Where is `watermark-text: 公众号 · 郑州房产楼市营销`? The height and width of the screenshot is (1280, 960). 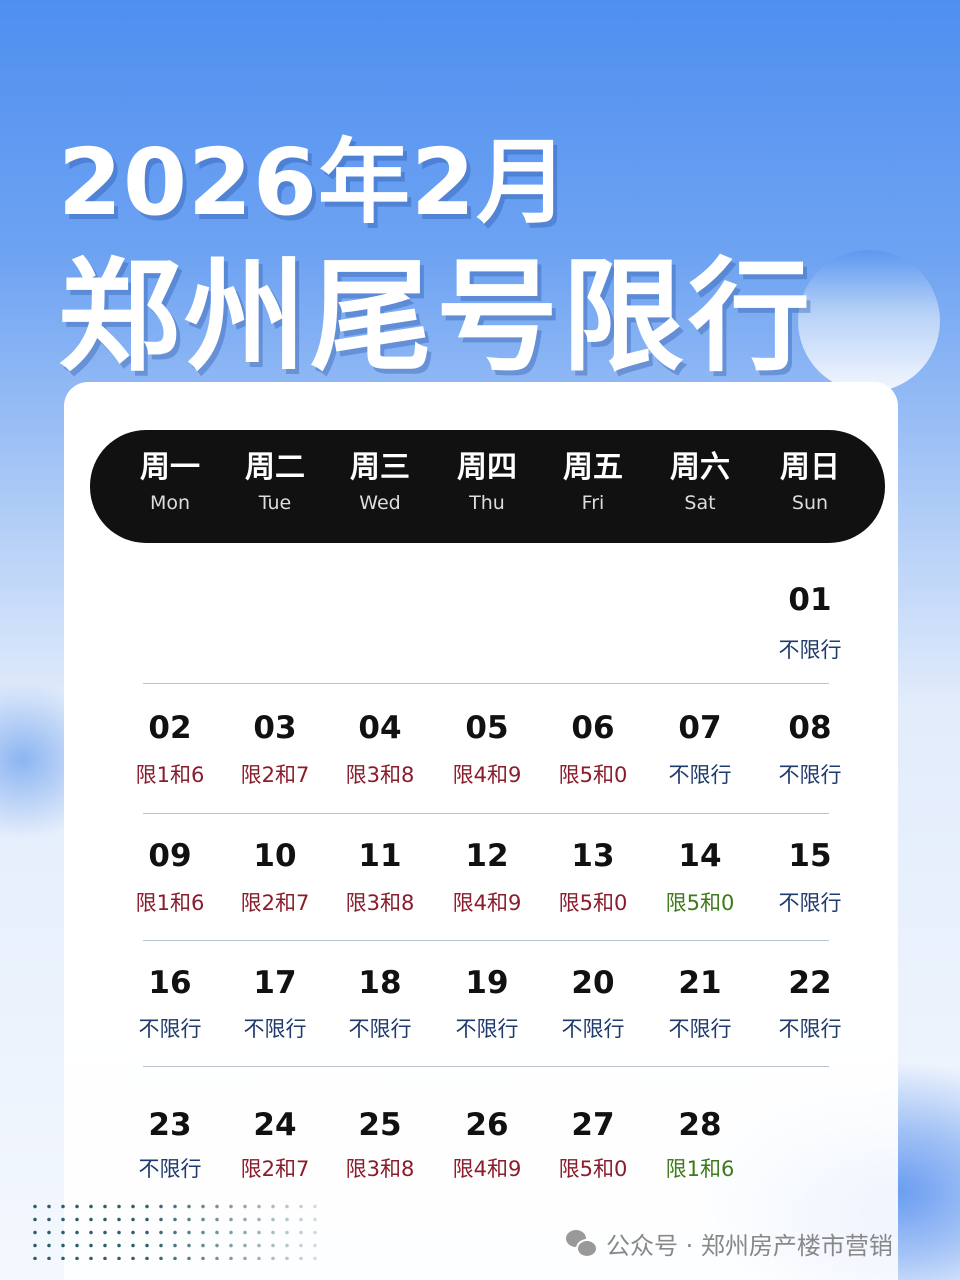 watermark-text: 公众号 · 郑州房产楼市营销 is located at coordinates (749, 1246).